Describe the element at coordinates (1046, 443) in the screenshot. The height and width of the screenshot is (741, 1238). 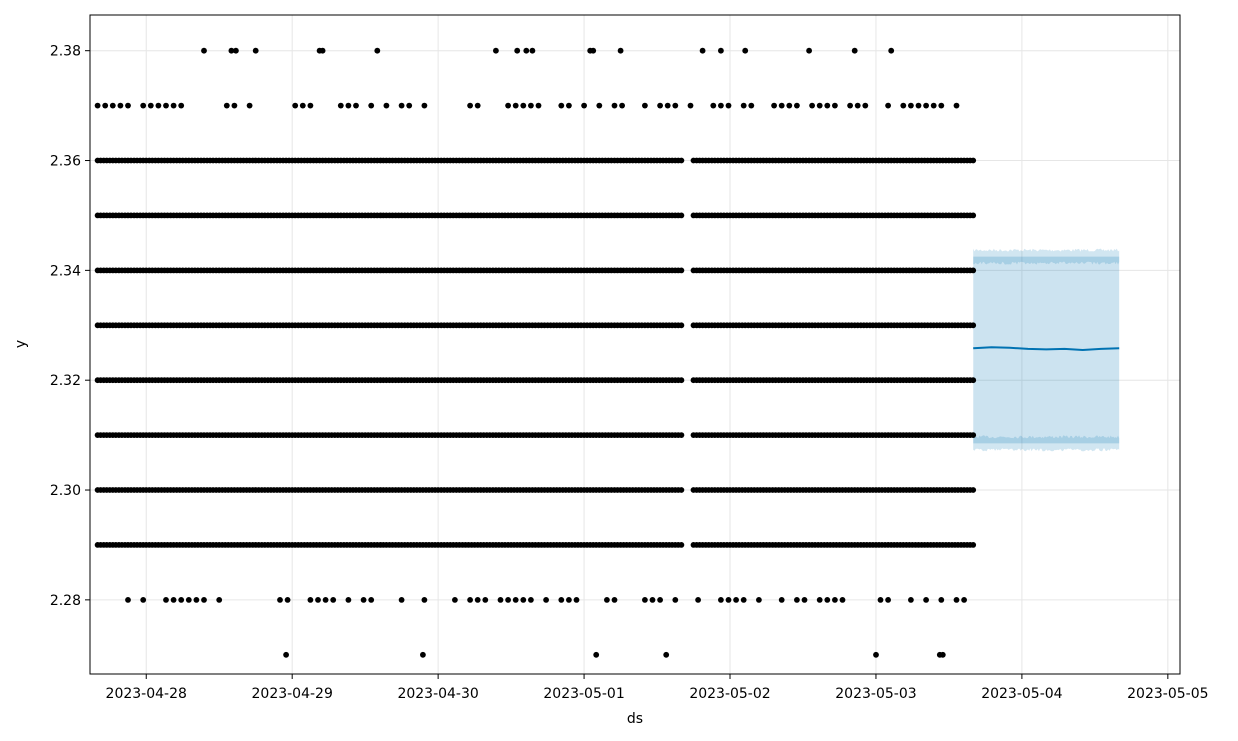
I see `lower-interval-edge` at that location.